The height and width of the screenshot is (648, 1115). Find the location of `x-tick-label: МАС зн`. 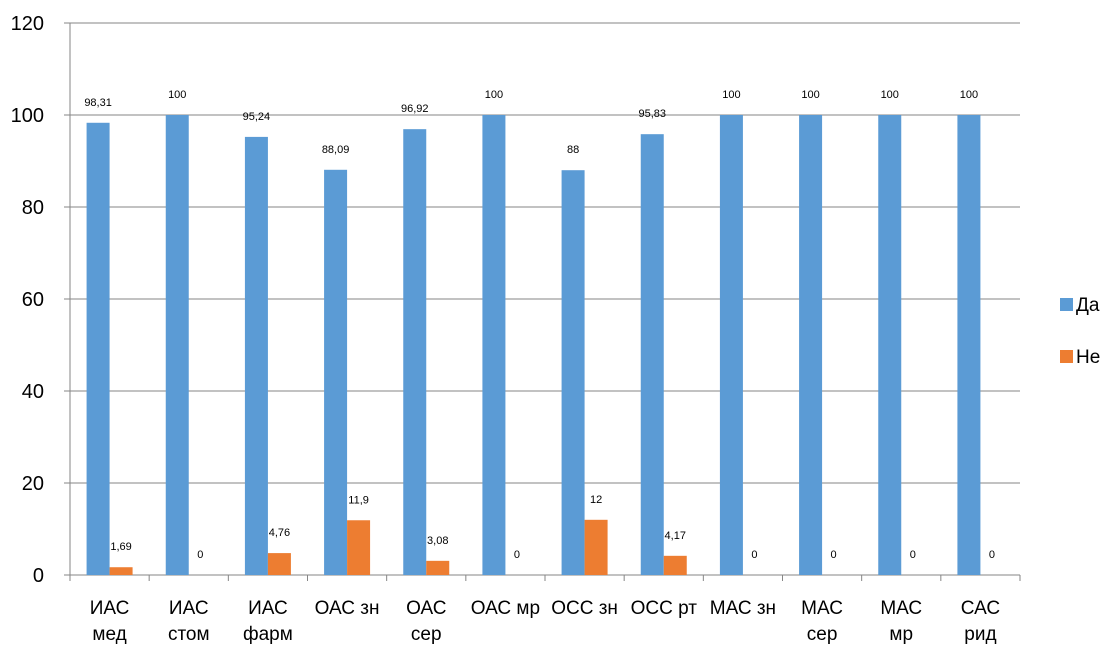

x-tick-label: МАС зн is located at coordinates (743, 608).